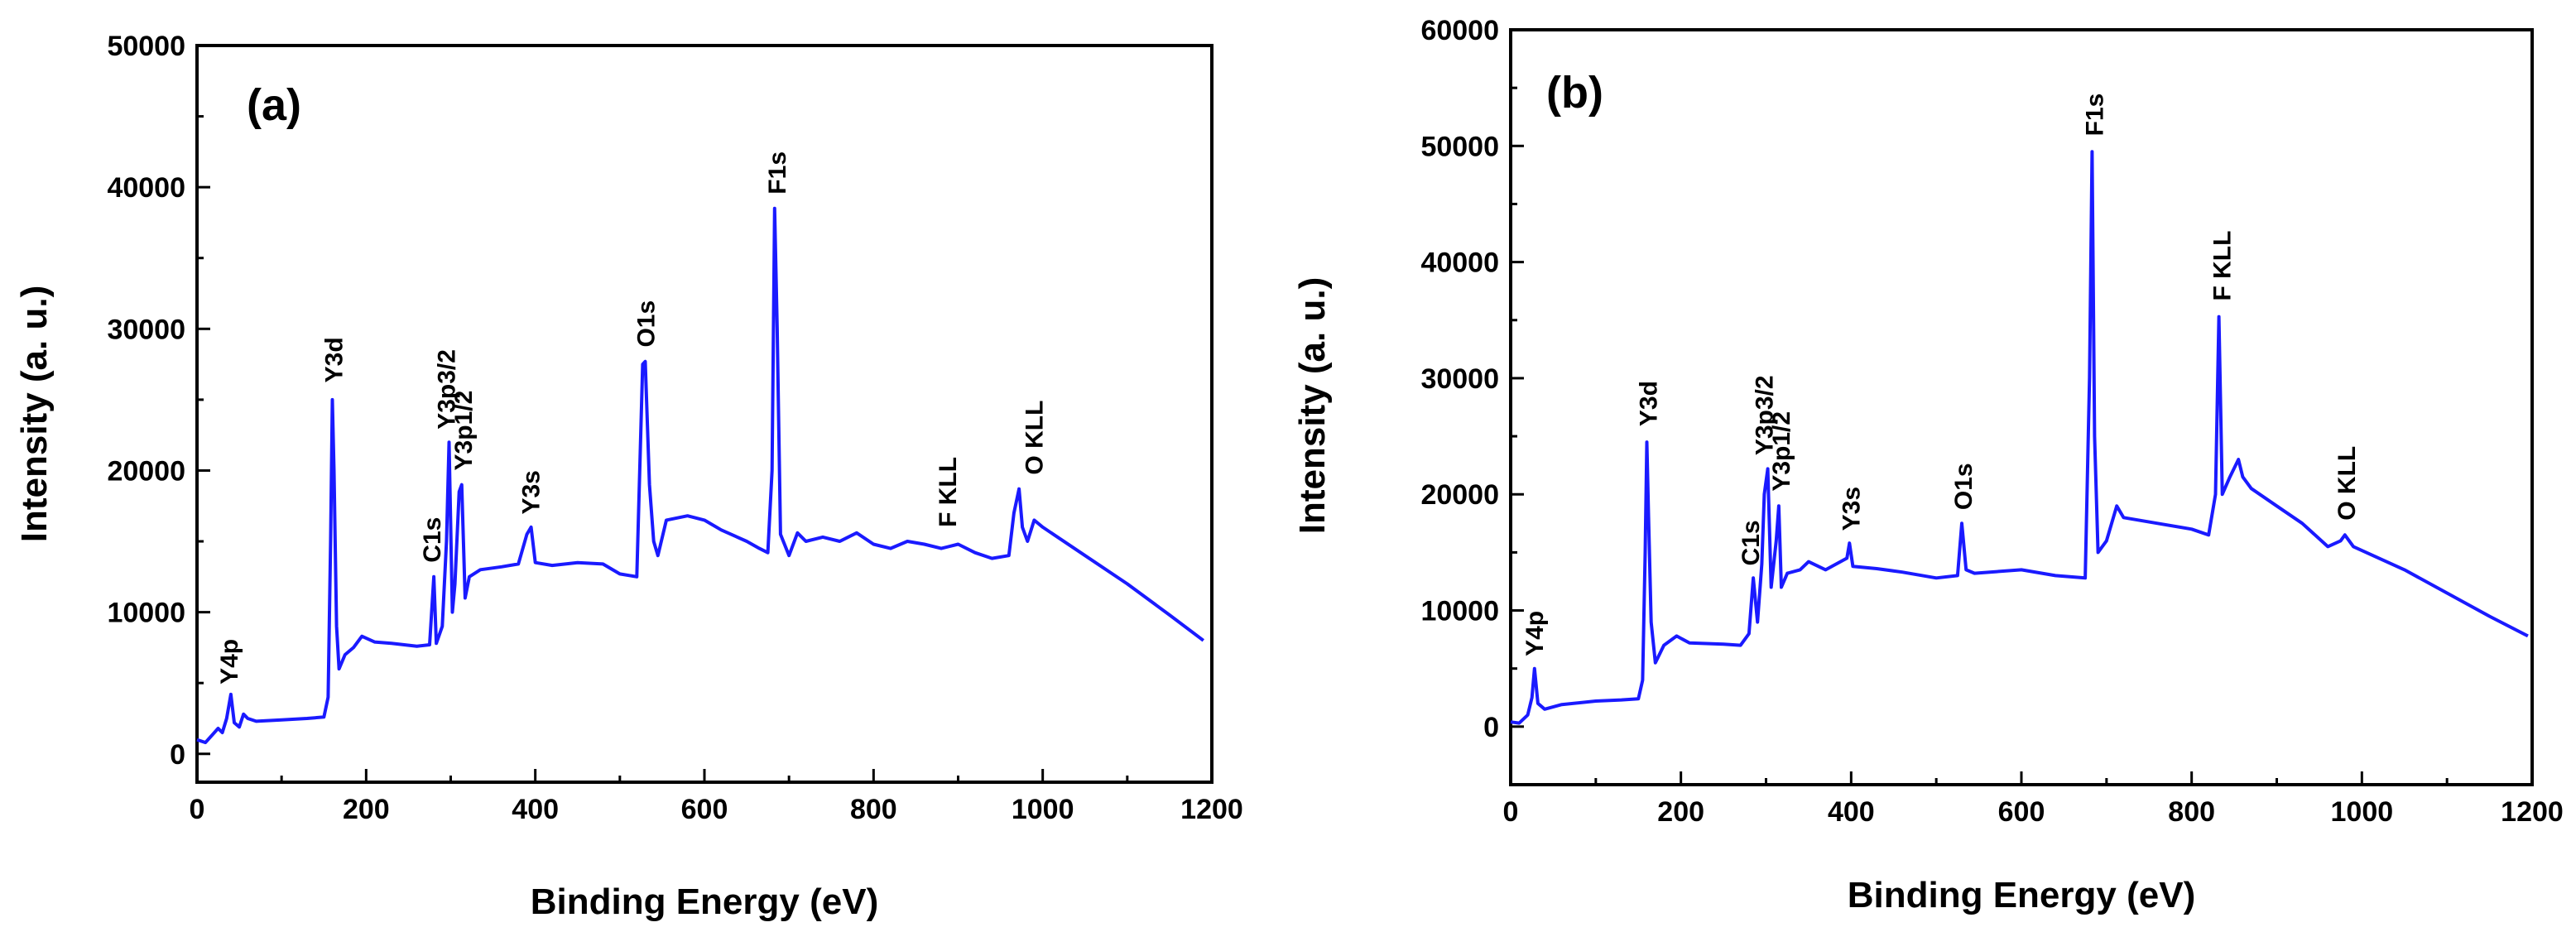  What do you see at coordinates (229, 662) in the screenshot?
I see `peak-label-a-0: Y4p` at bounding box center [229, 662].